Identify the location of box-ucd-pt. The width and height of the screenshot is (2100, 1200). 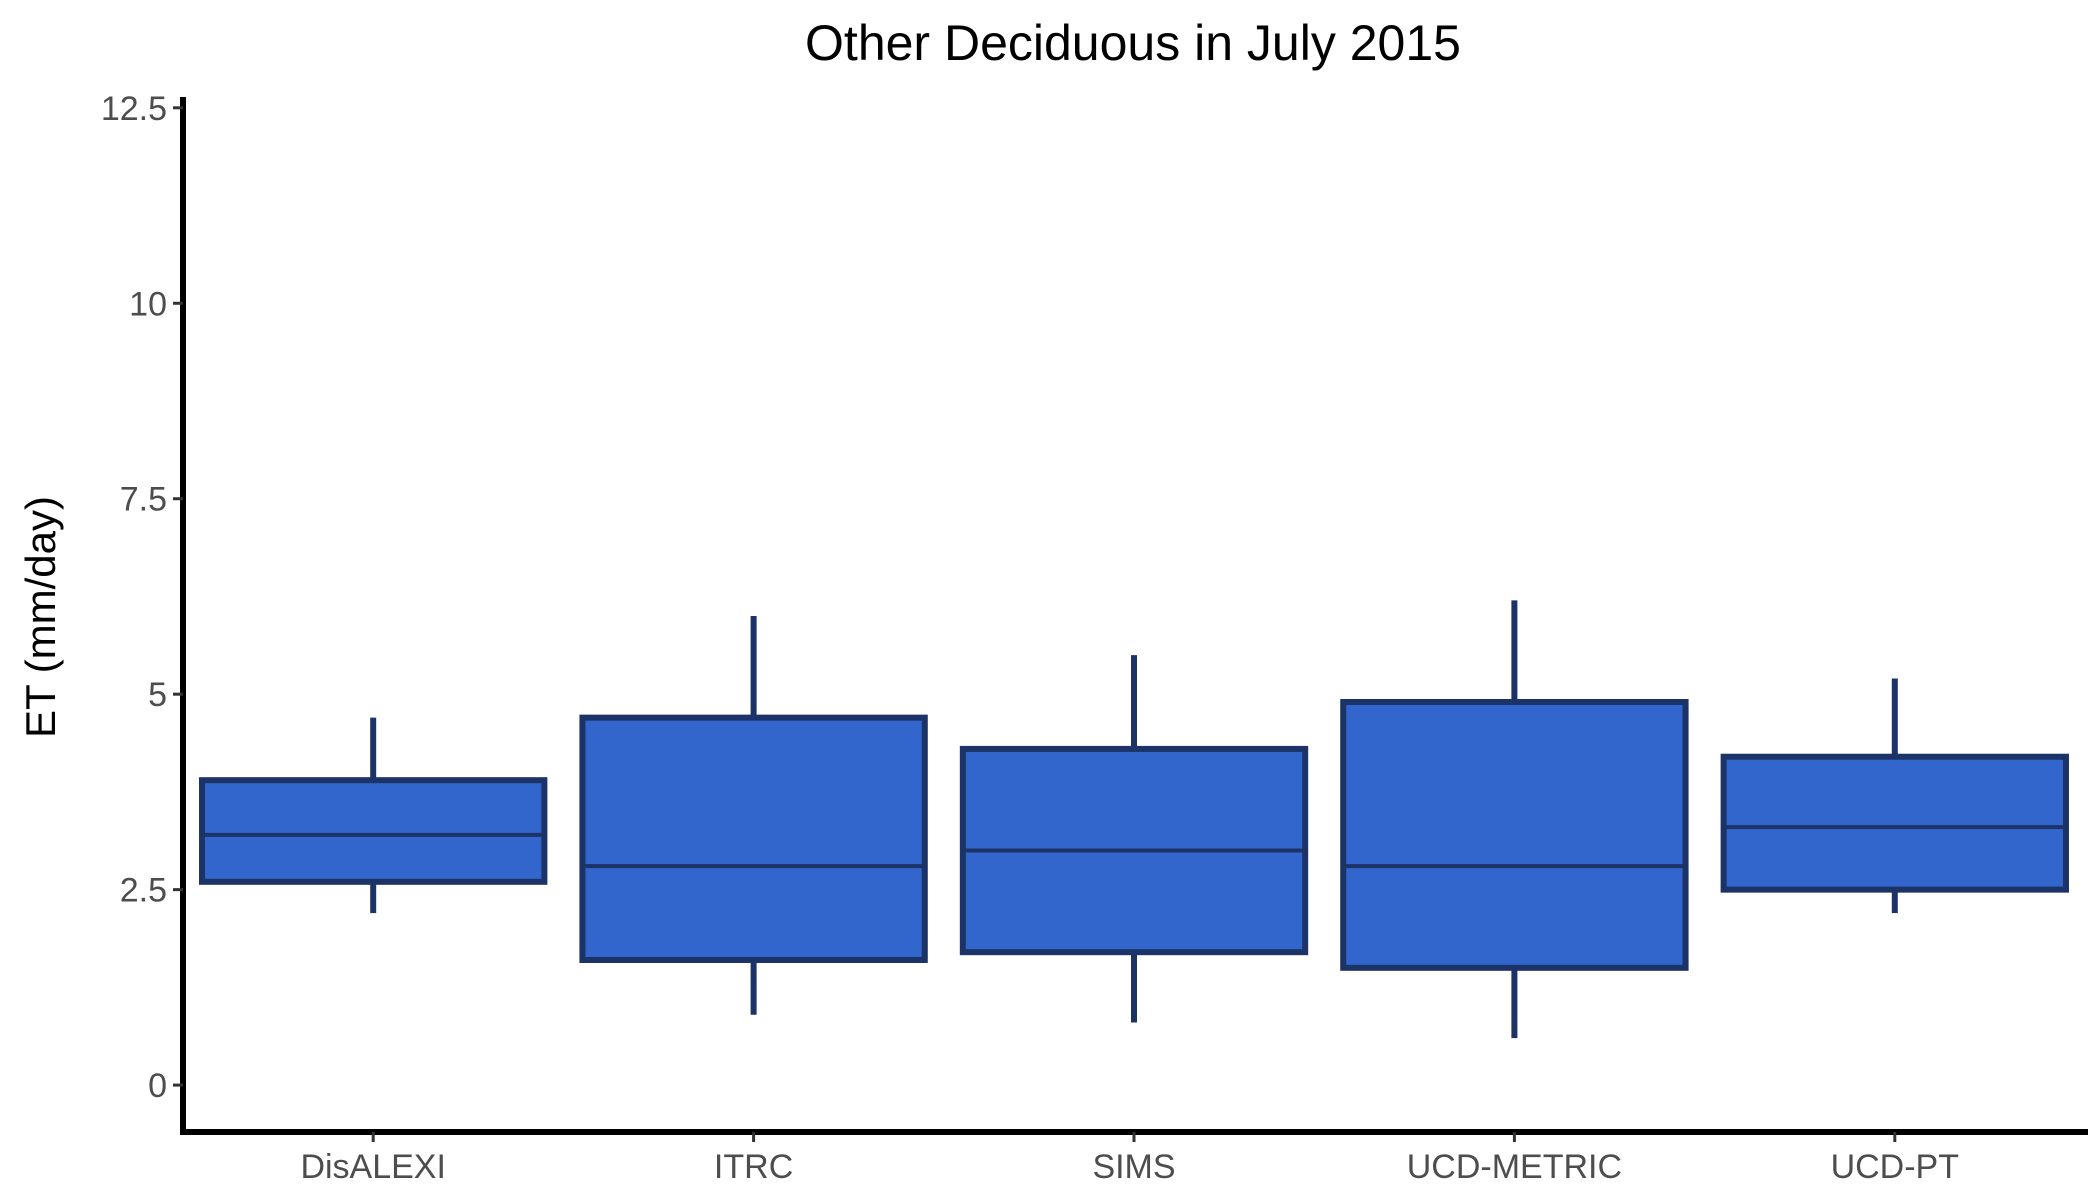
(1894, 796).